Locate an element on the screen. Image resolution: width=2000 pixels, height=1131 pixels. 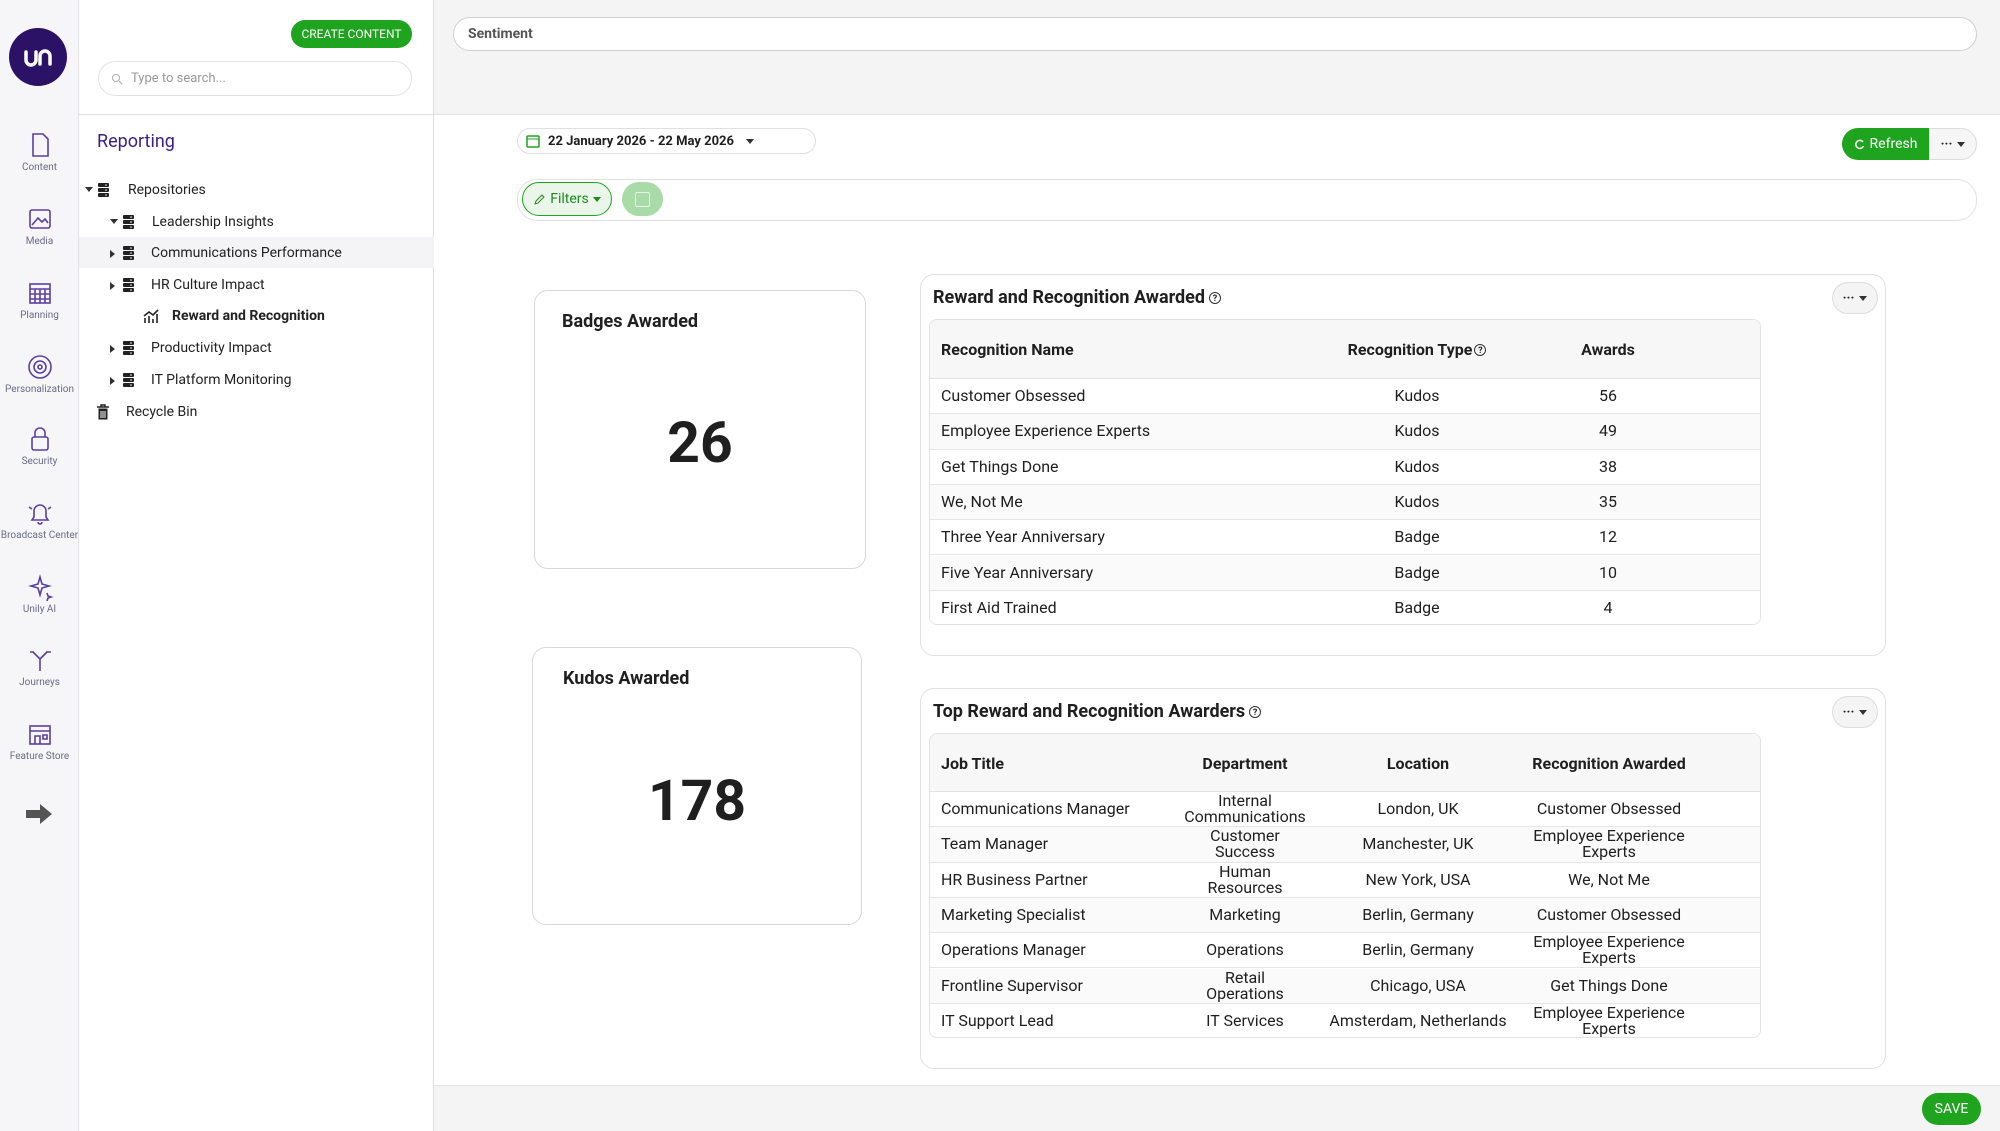
panel-title: Reporting is located at coordinates (136, 141).